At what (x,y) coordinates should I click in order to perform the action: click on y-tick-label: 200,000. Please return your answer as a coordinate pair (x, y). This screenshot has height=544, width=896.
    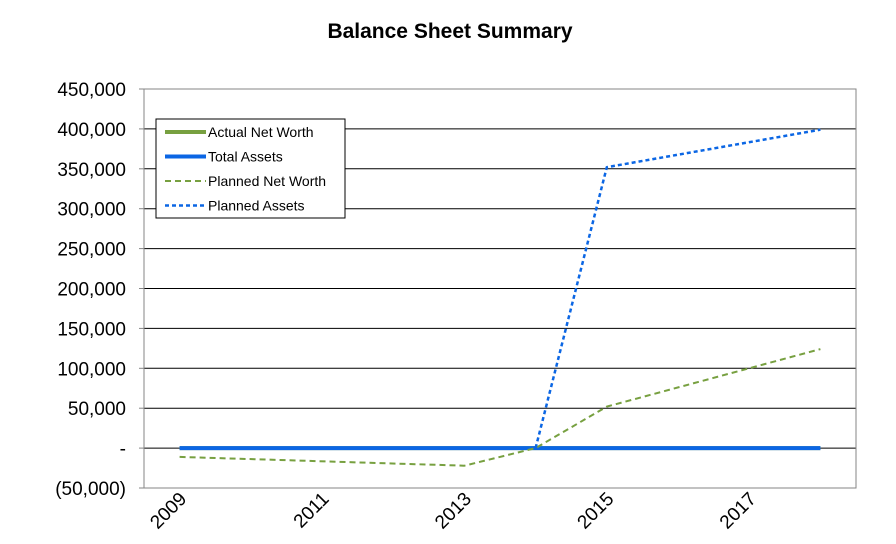
    Looking at the image, I should click on (91, 290).